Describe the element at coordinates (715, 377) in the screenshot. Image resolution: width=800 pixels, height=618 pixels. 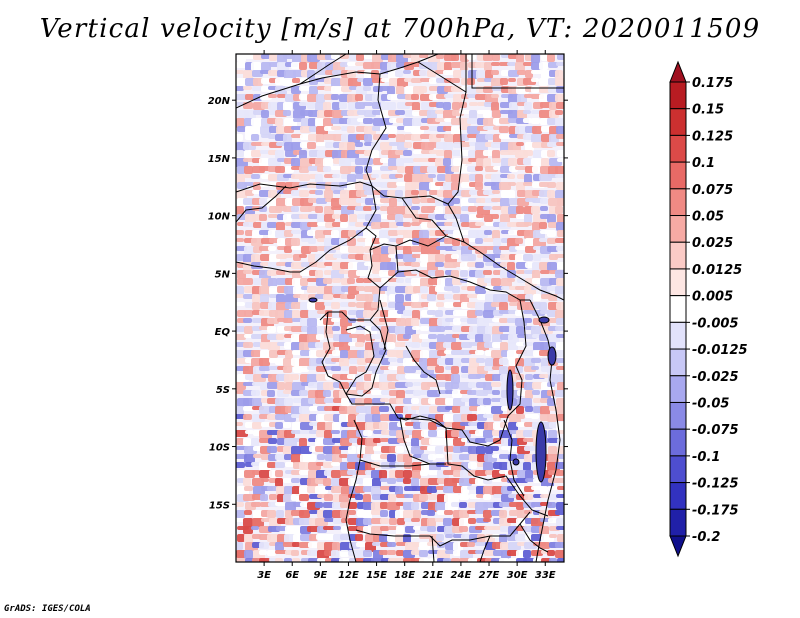
I see `colorbar-label: -0.025` at that location.